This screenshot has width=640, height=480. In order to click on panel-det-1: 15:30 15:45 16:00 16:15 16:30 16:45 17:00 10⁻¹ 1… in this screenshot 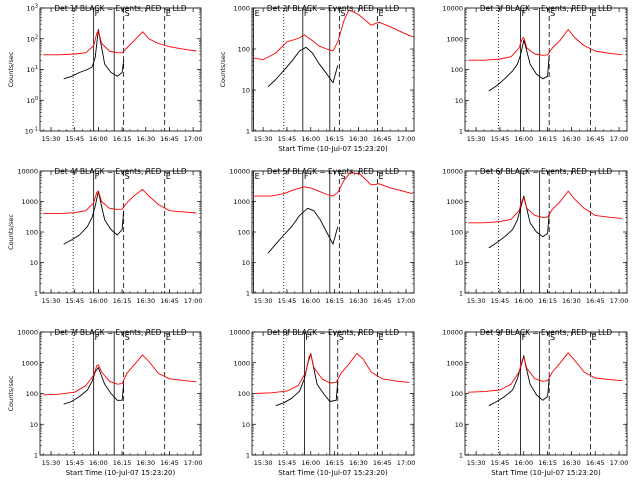, I will do `click(104, 74)`.